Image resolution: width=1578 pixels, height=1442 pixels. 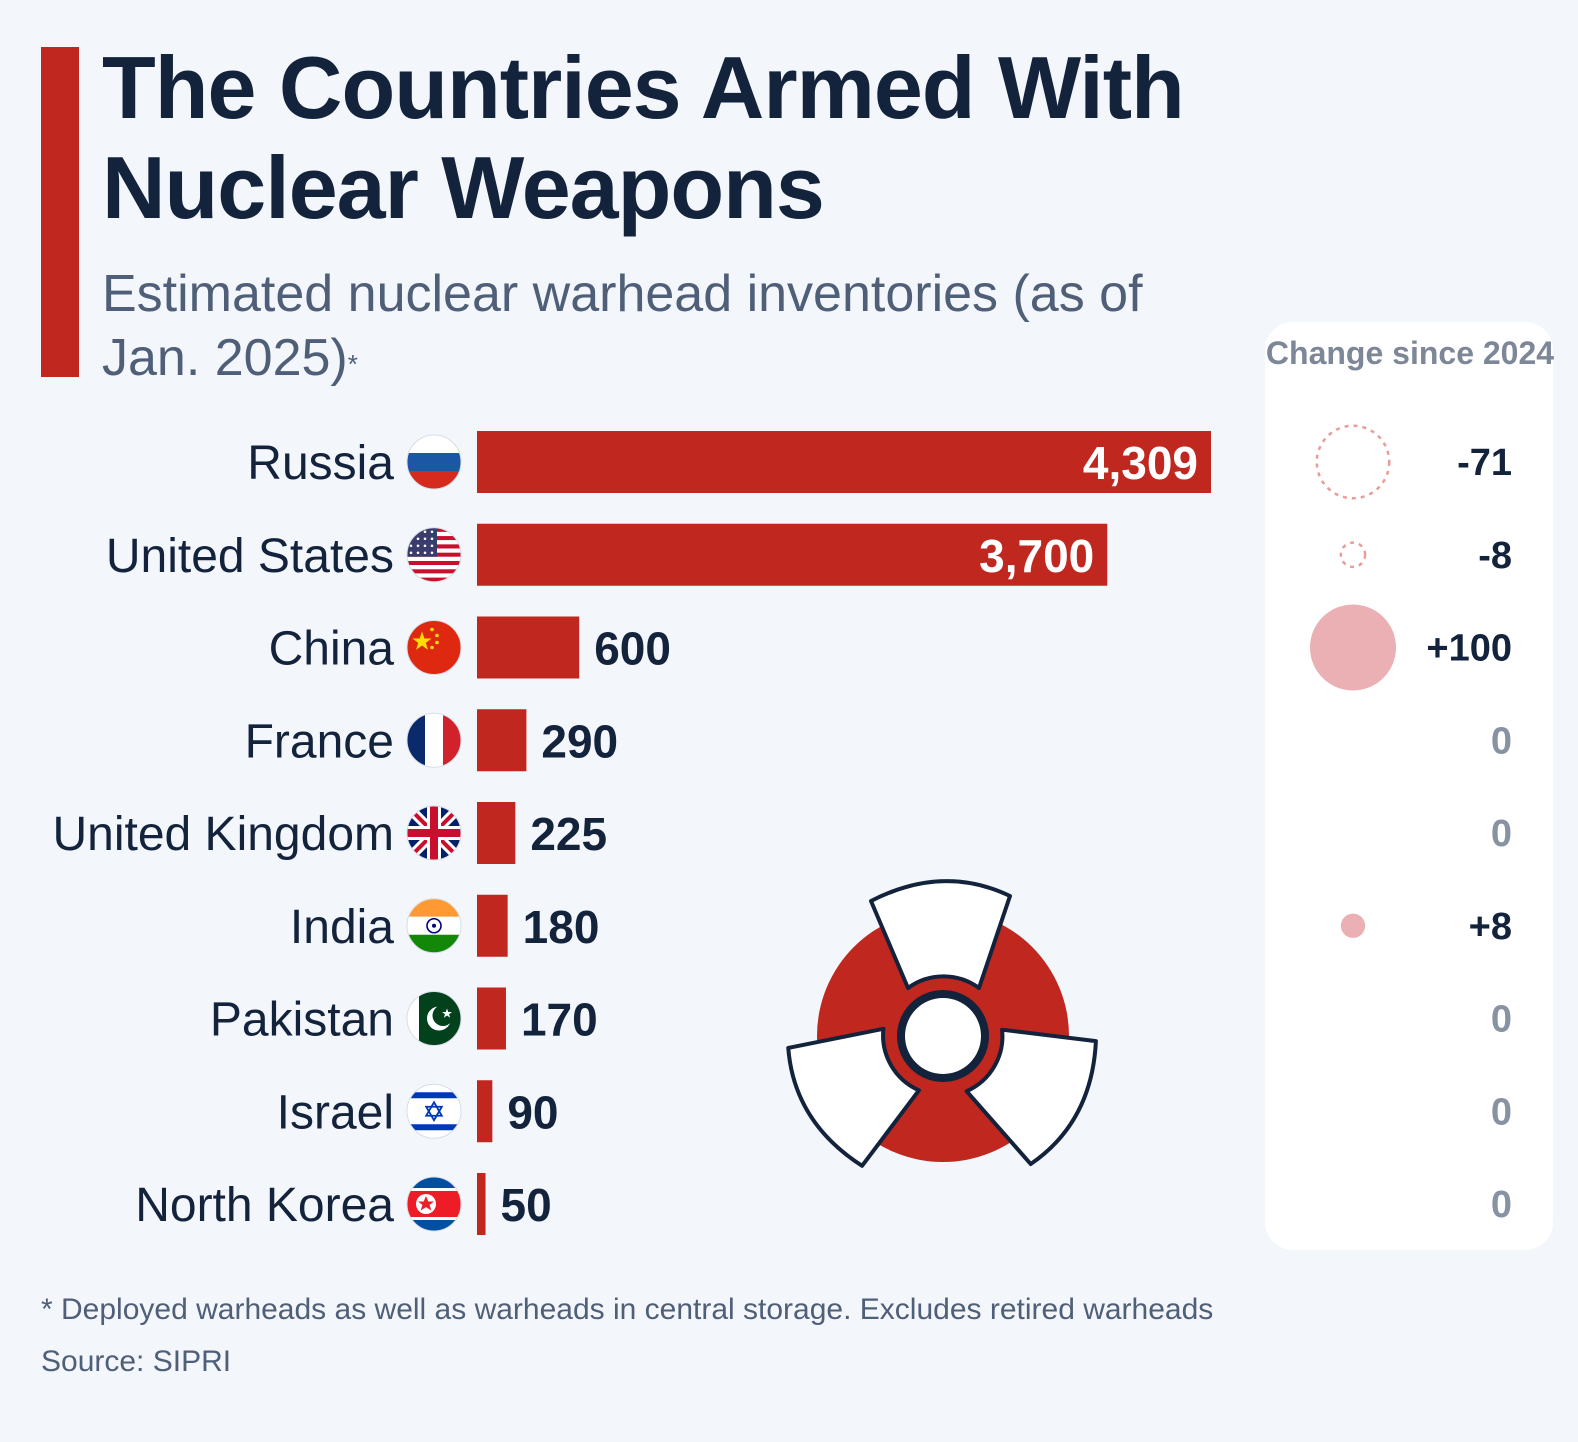 What do you see at coordinates (250, 556) in the screenshot?
I see `category-label-united-states: United States` at bounding box center [250, 556].